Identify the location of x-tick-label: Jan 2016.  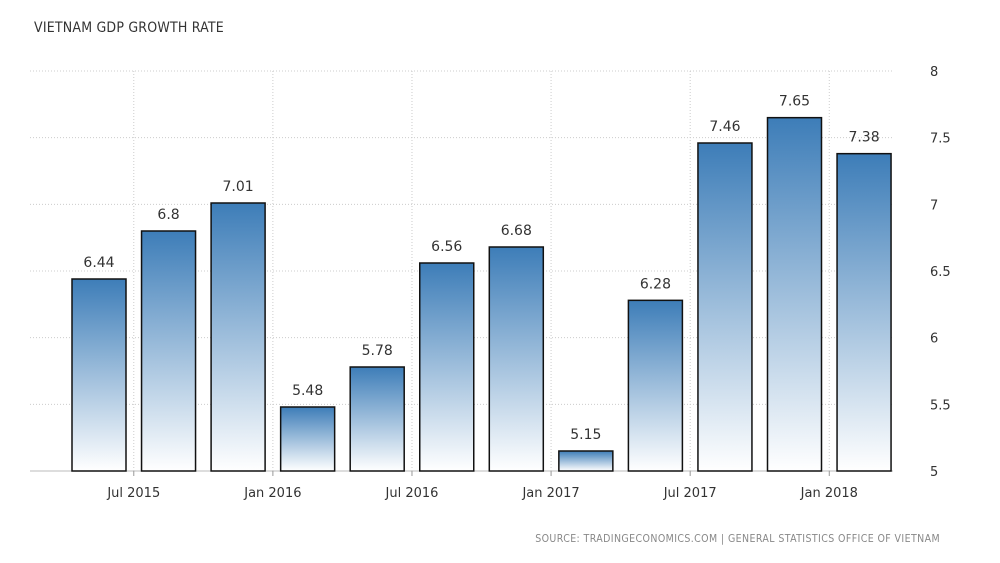
(272, 493).